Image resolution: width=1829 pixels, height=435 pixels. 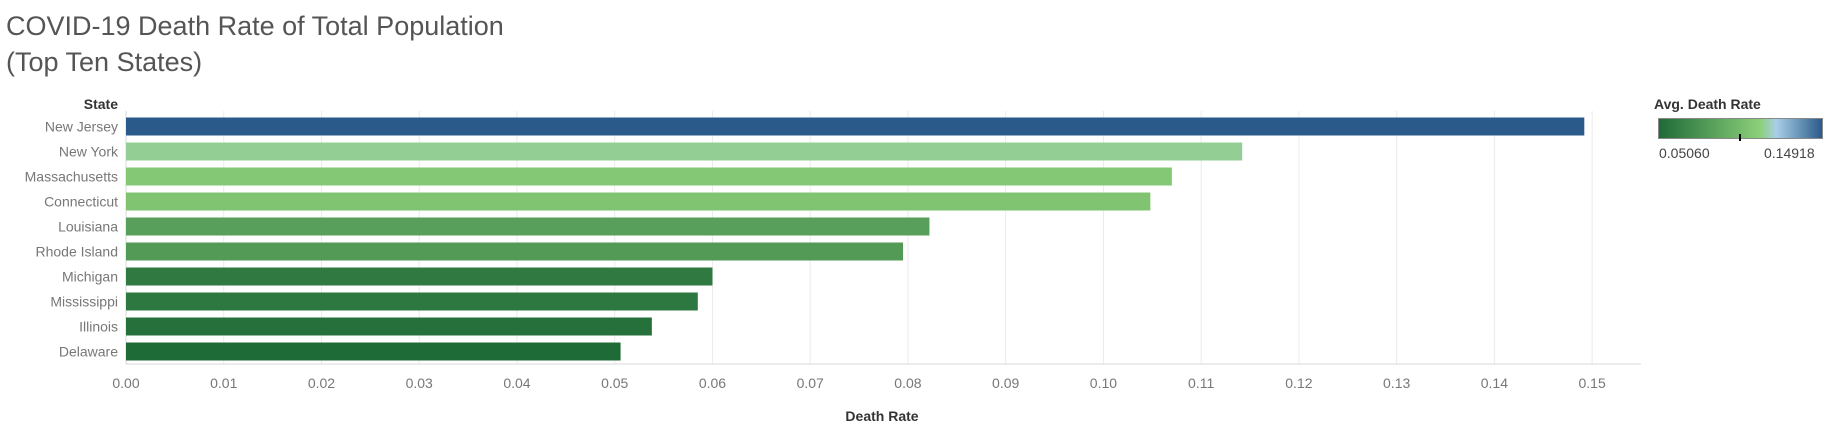 What do you see at coordinates (419, 383) in the screenshot?
I see `x-tick-label: 0.03` at bounding box center [419, 383].